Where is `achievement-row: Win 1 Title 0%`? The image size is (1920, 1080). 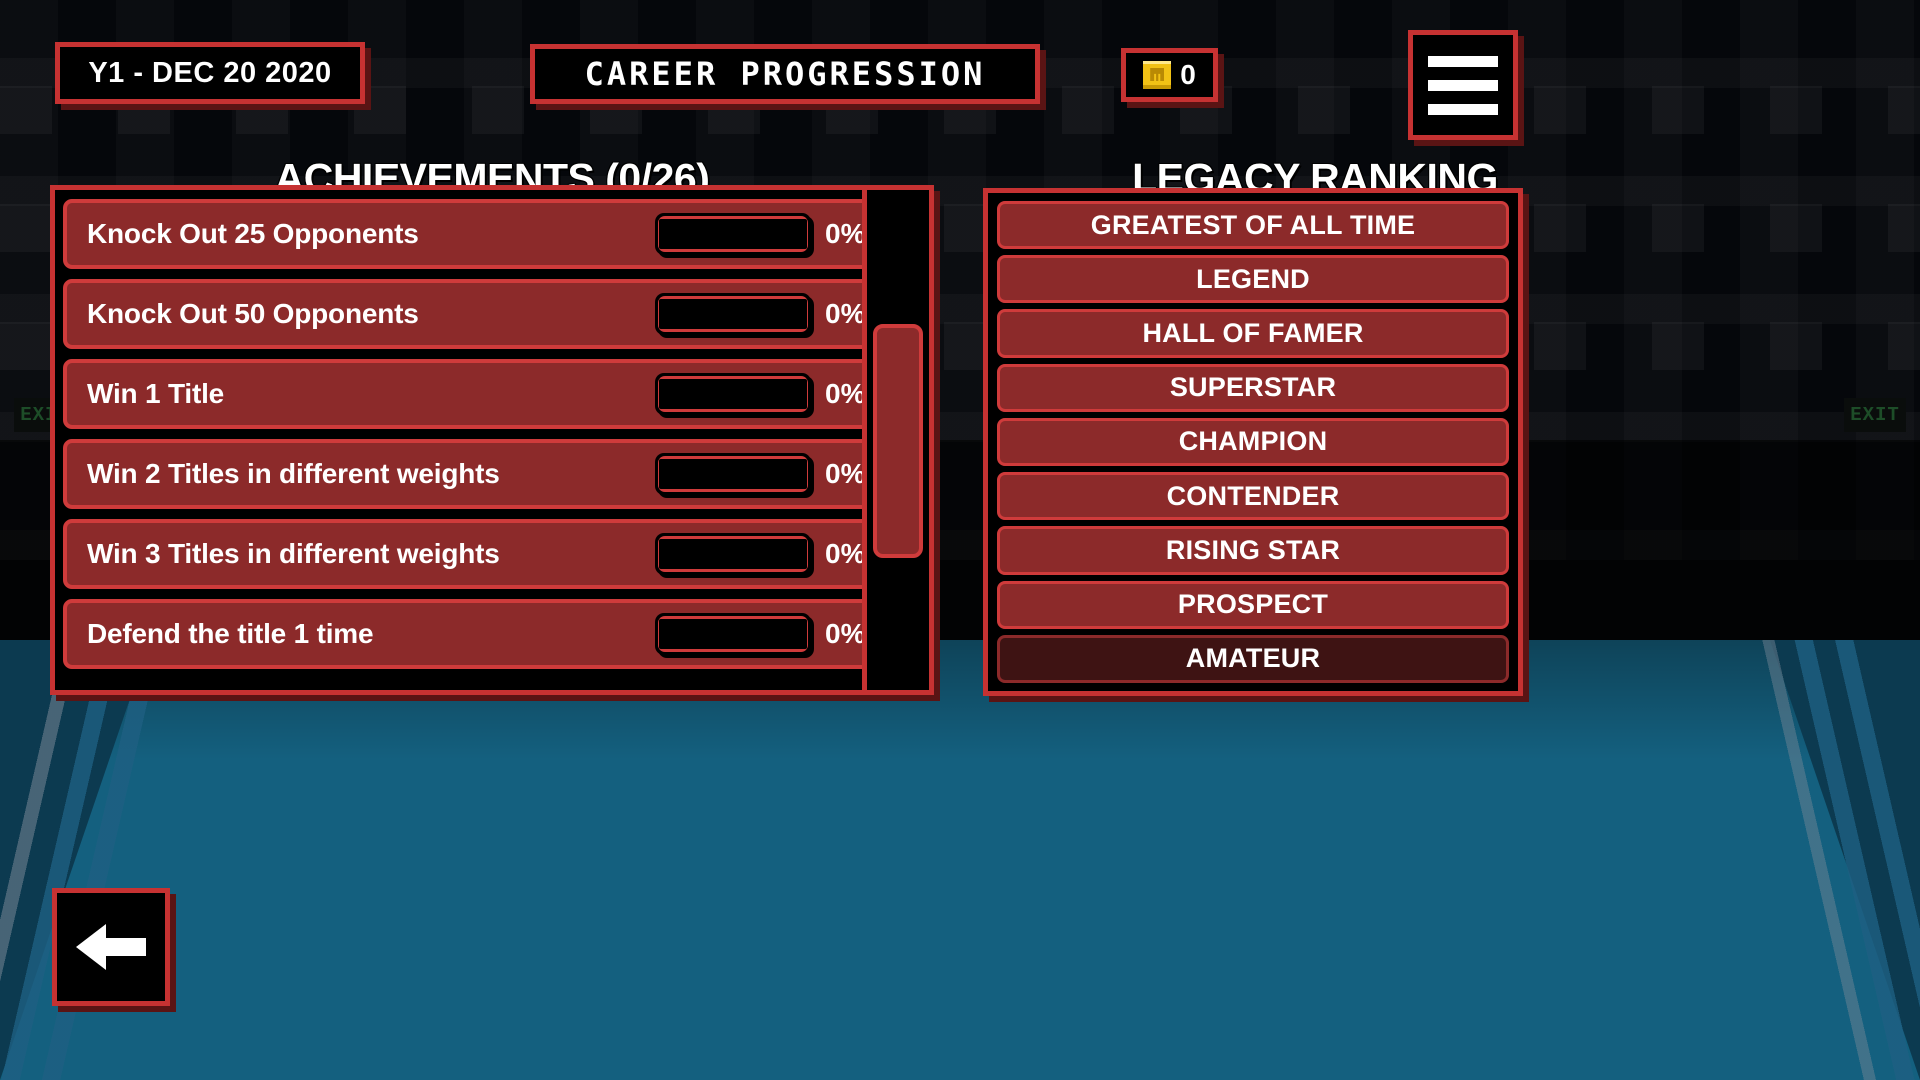
achievement-row: Win 1 Title 0% is located at coordinates (490, 394).